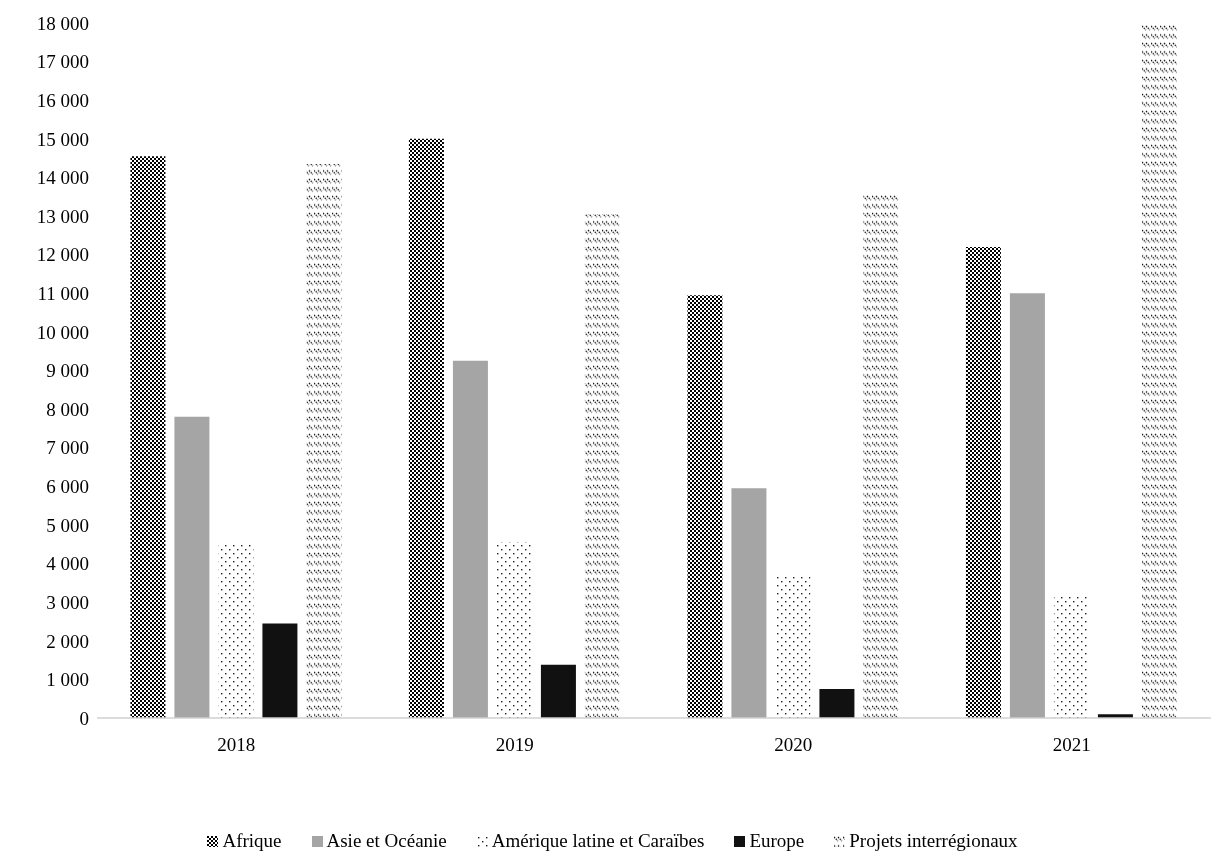 This screenshot has height=853, width=1225. I want to click on y-tick-label: 12 000, so click(62, 255).